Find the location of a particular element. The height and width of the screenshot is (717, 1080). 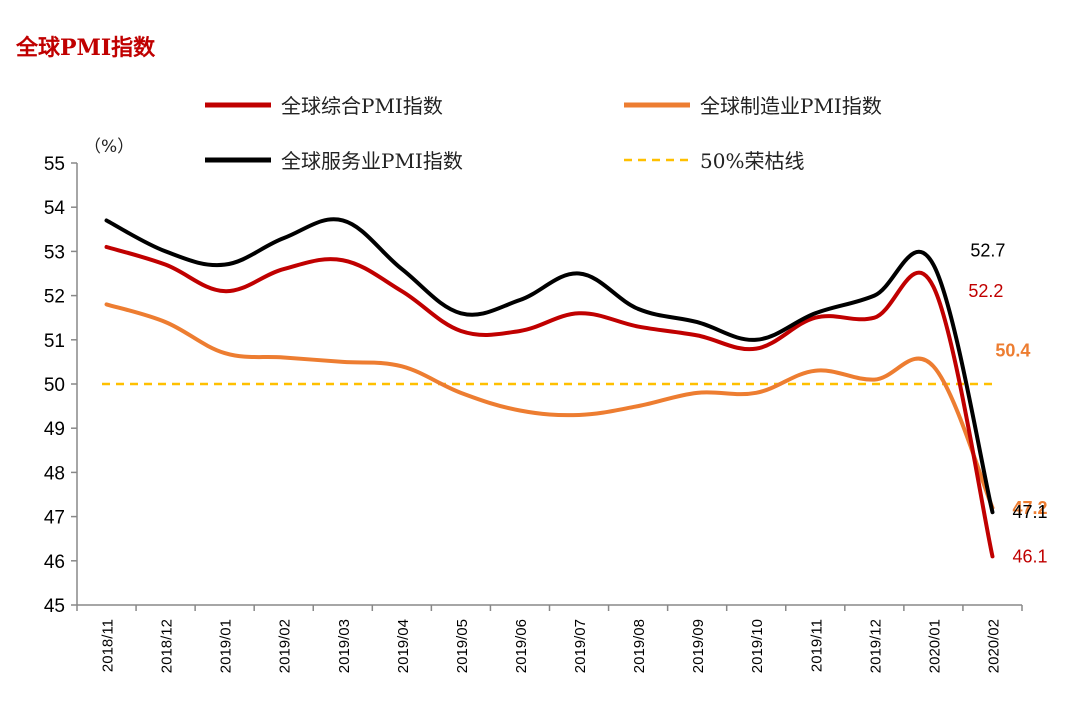

data-label-composite: 52.2 is located at coordinates (985, 291).